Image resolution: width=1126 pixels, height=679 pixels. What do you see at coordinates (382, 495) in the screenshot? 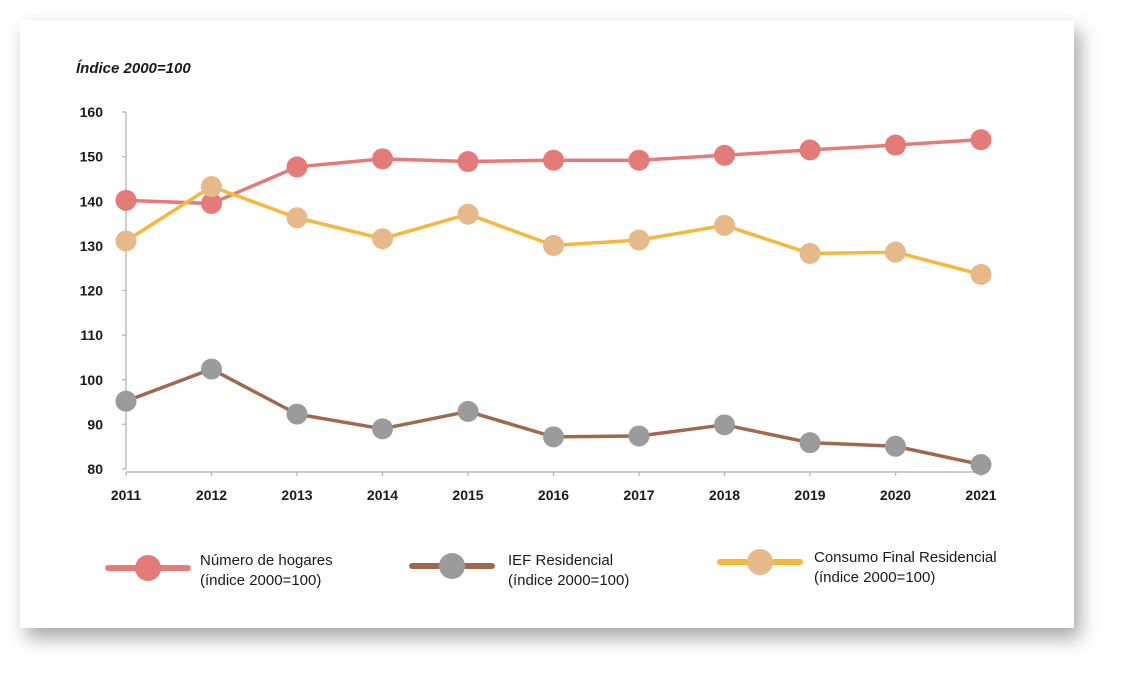
I see `x-tick-label: 2014` at bounding box center [382, 495].